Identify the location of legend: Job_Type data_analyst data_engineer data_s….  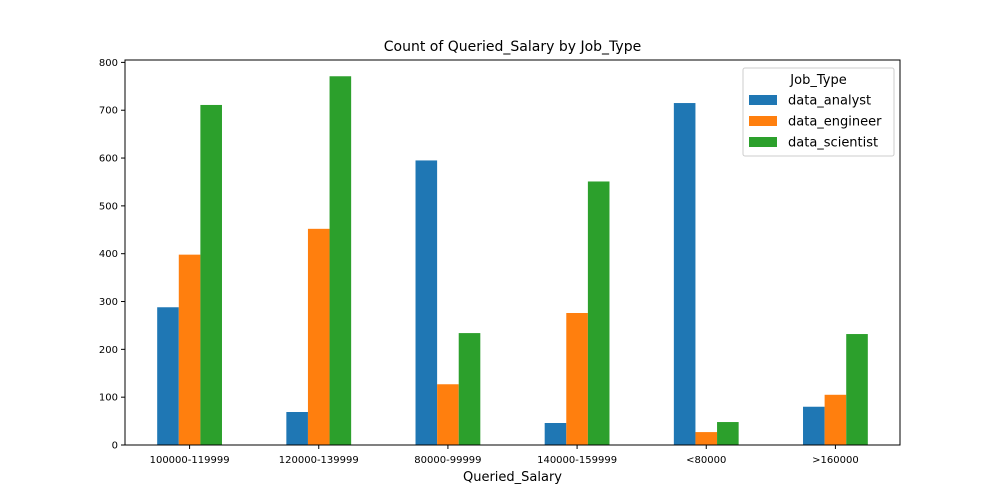
(818, 112).